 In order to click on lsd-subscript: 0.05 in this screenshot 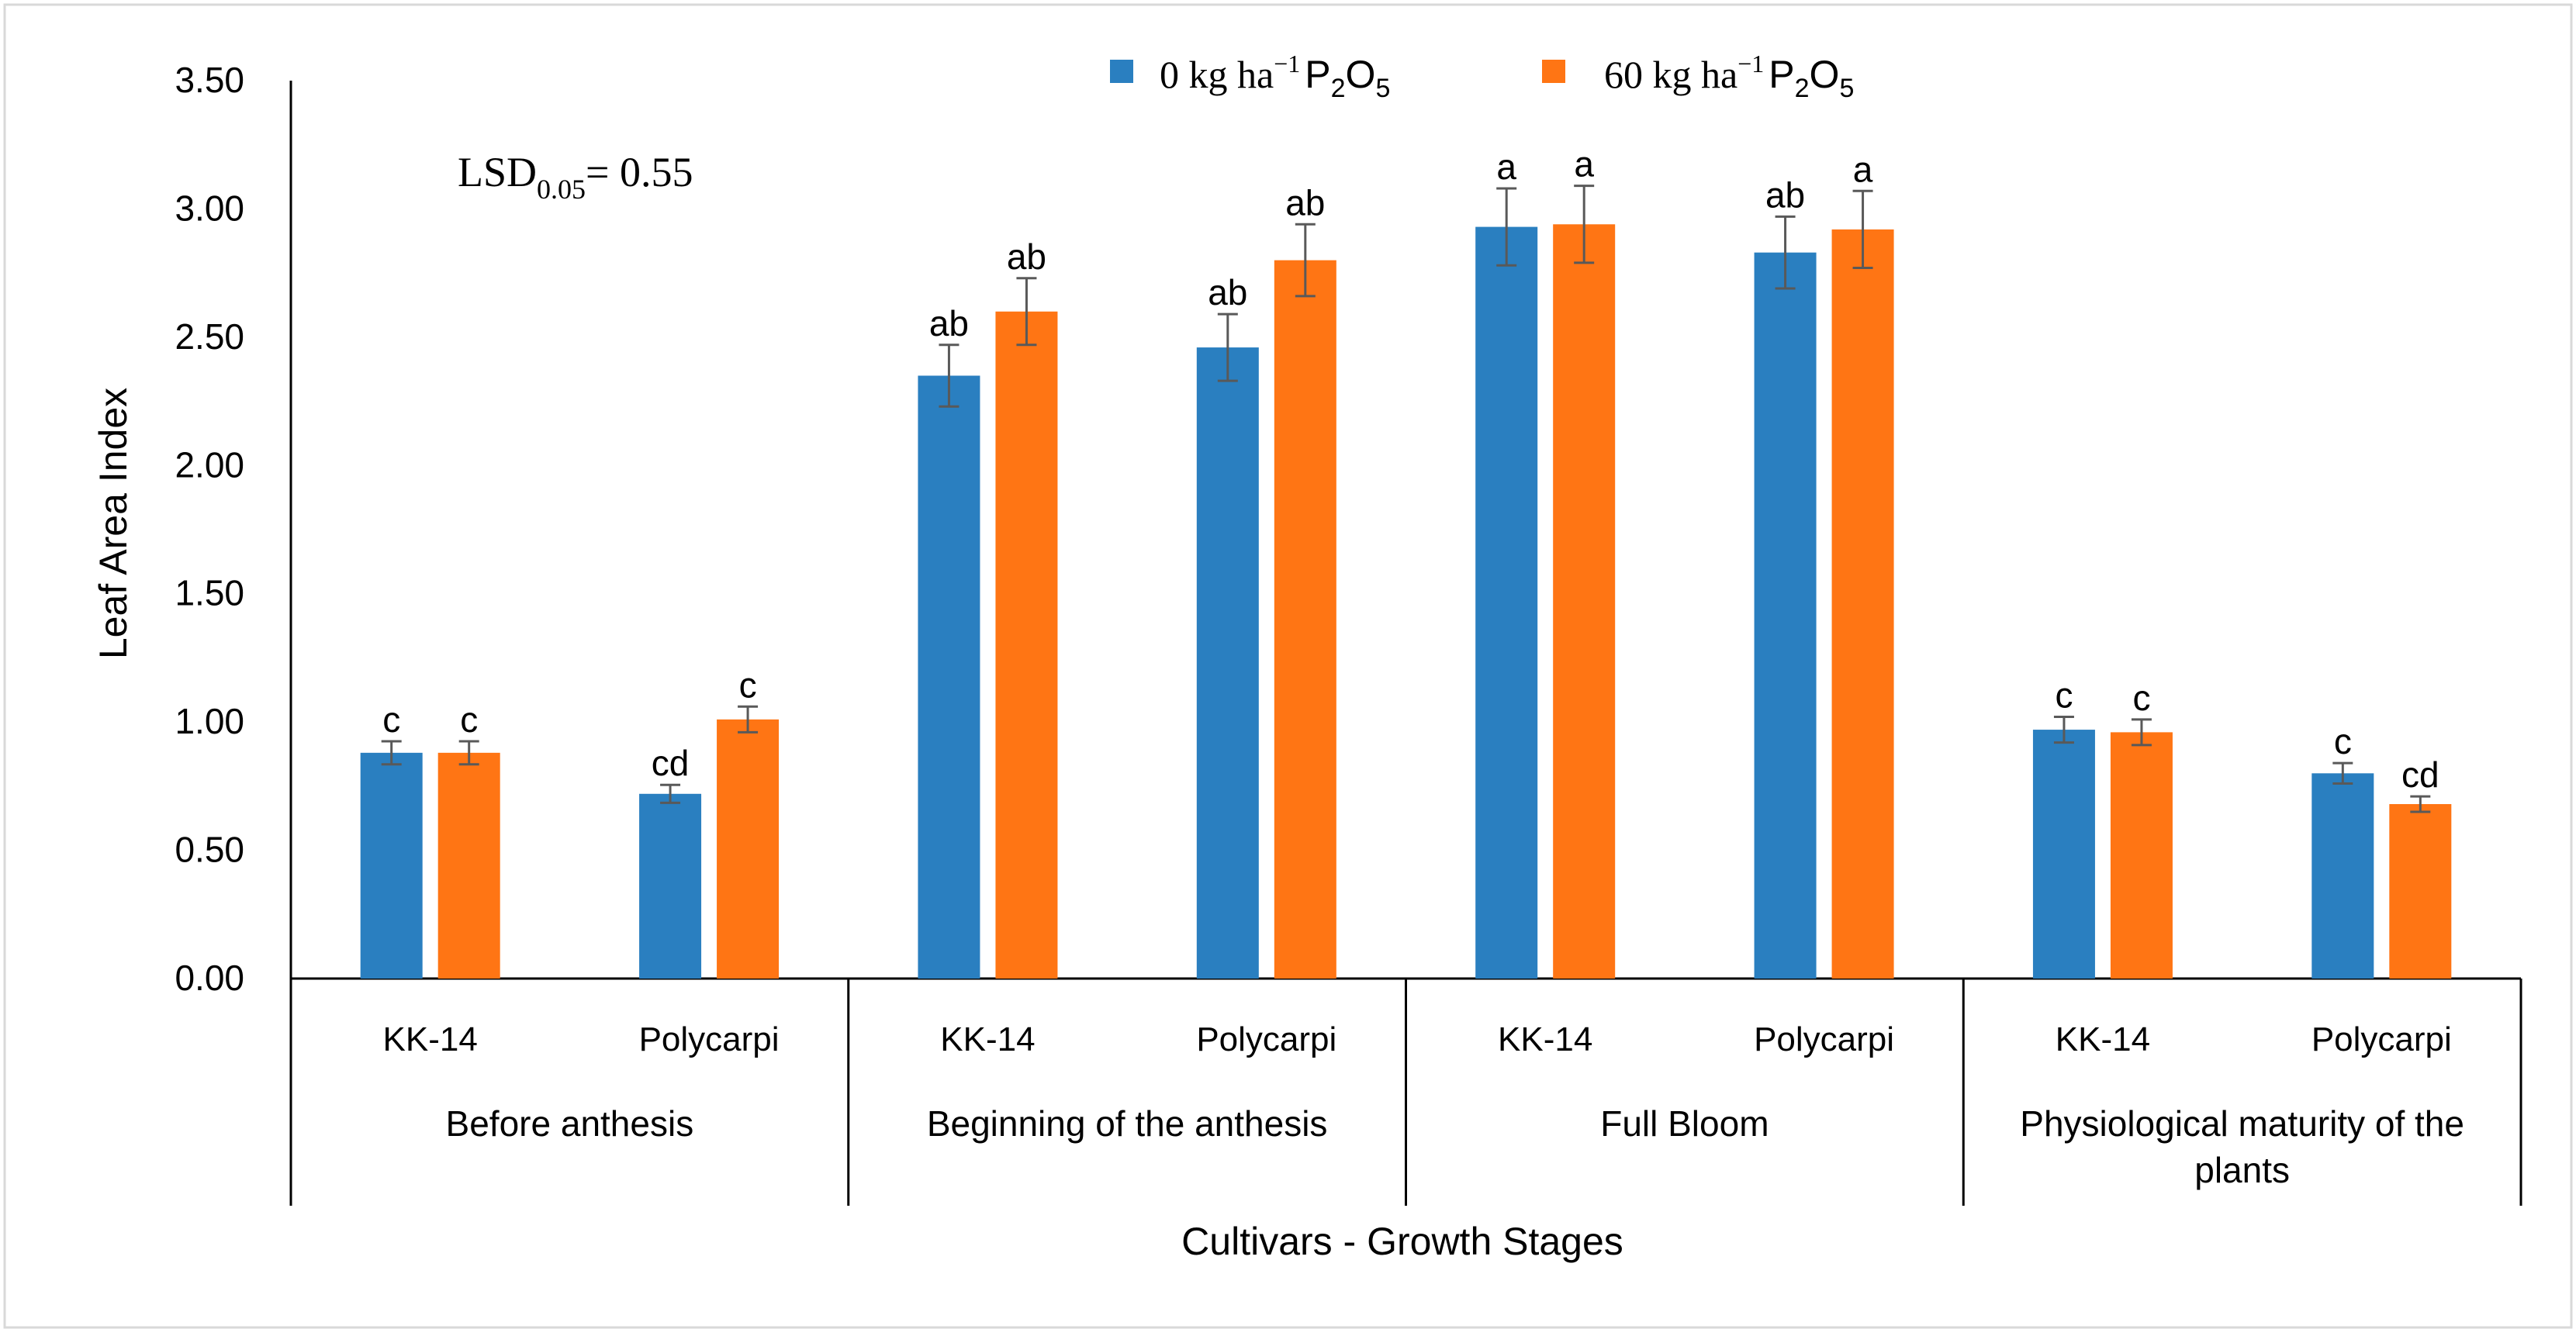, I will do `click(561, 189)`.